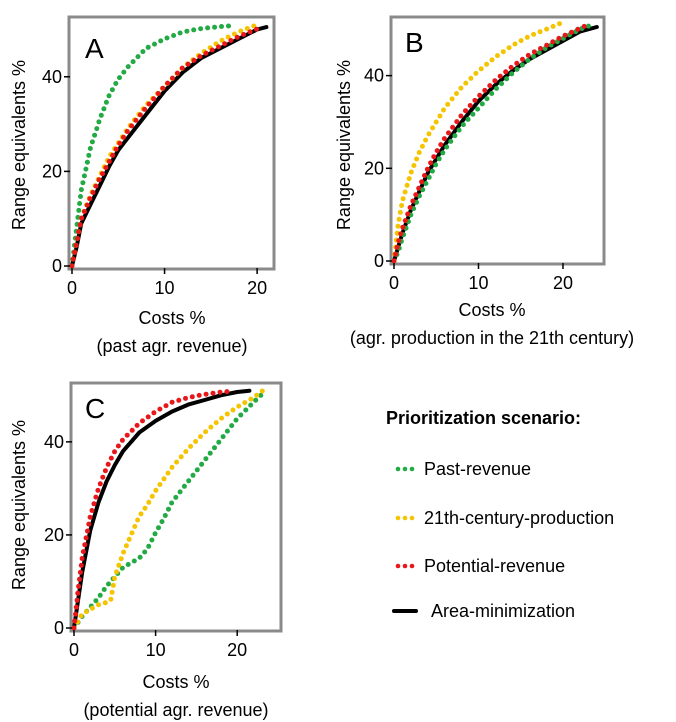 The height and width of the screenshot is (722, 676). I want to click on series-21th-century-production, so click(168, 509).